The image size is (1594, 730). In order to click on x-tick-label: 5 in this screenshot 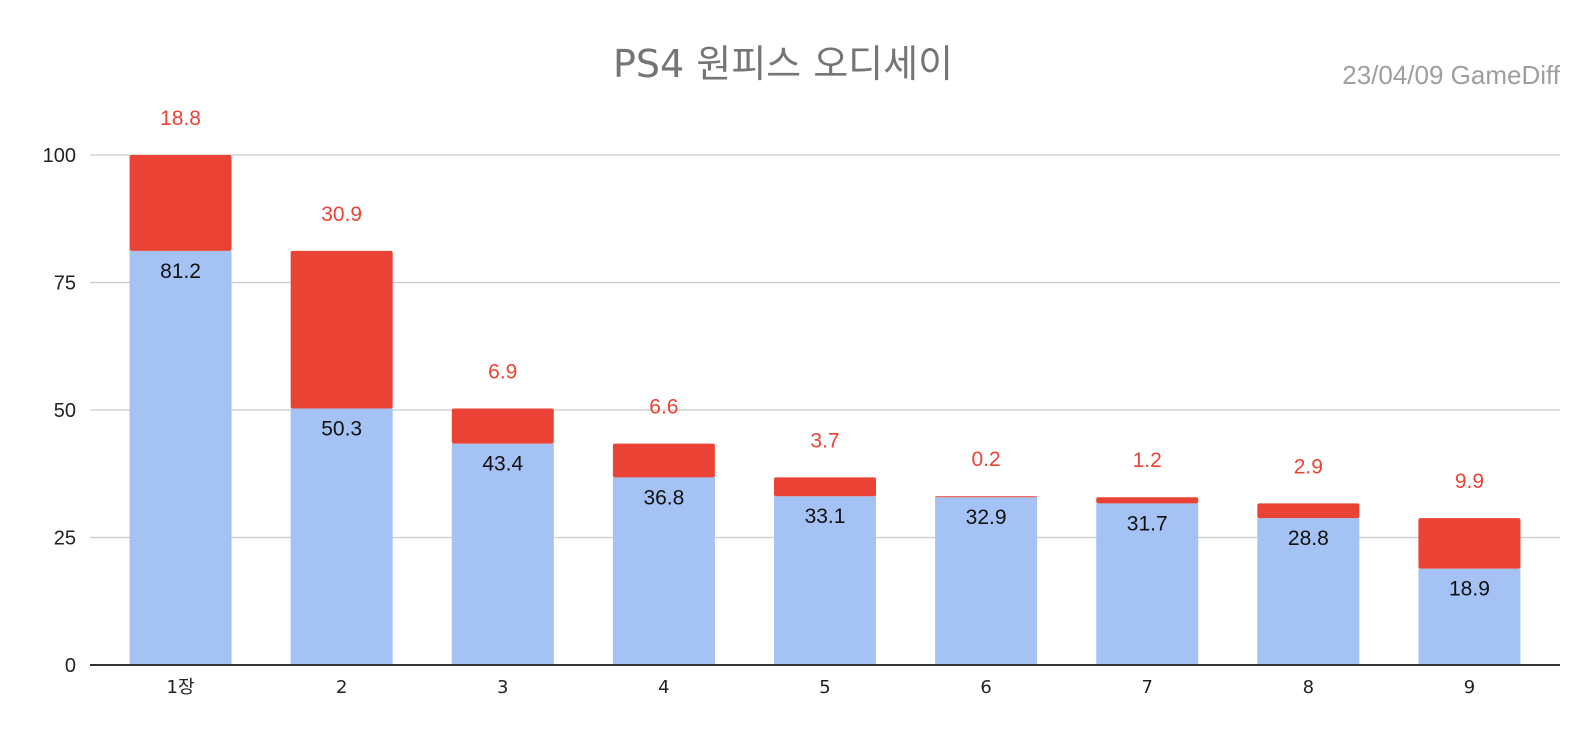, I will do `click(824, 687)`.